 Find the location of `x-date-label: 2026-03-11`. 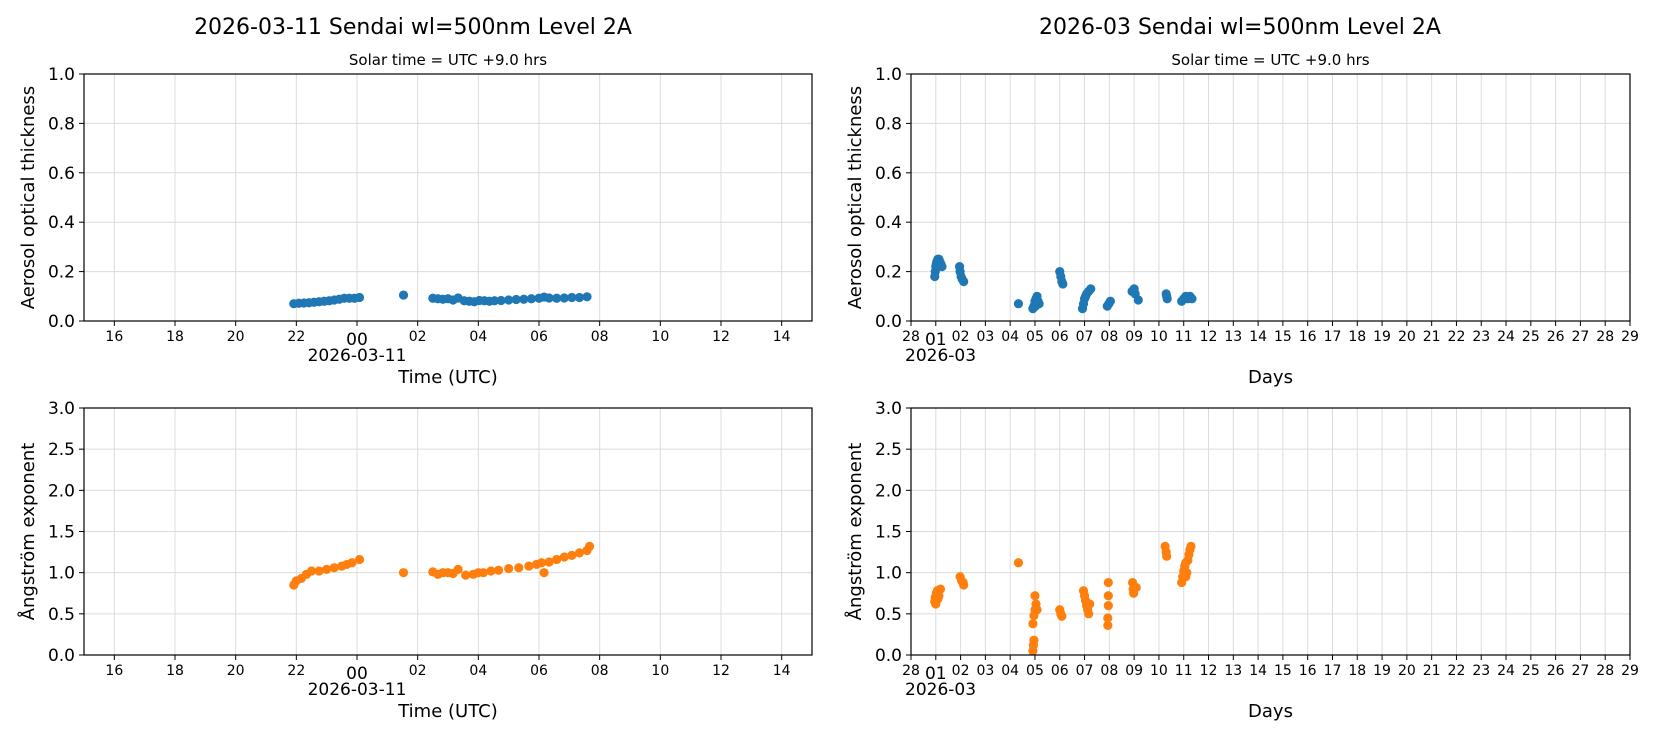

x-date-label: 2026-03-11 is located at coordinates (357, 356).